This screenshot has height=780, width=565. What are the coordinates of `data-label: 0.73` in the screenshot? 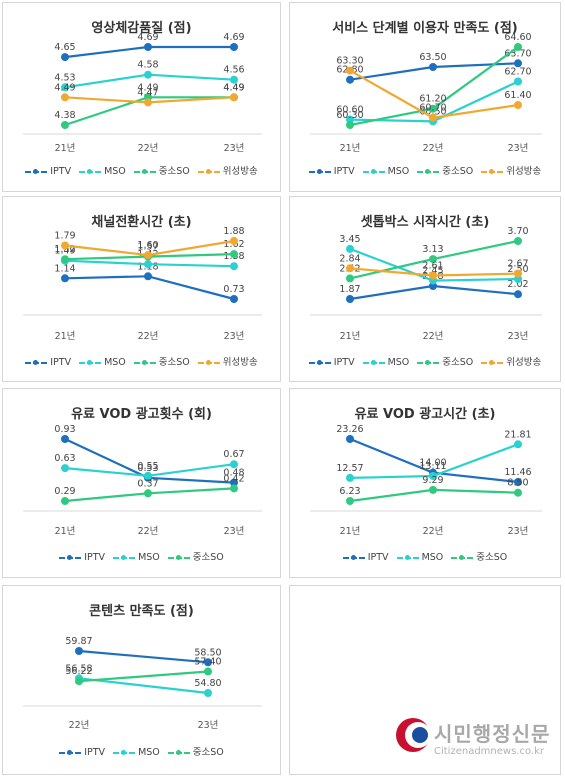 It's located at (233, 289).